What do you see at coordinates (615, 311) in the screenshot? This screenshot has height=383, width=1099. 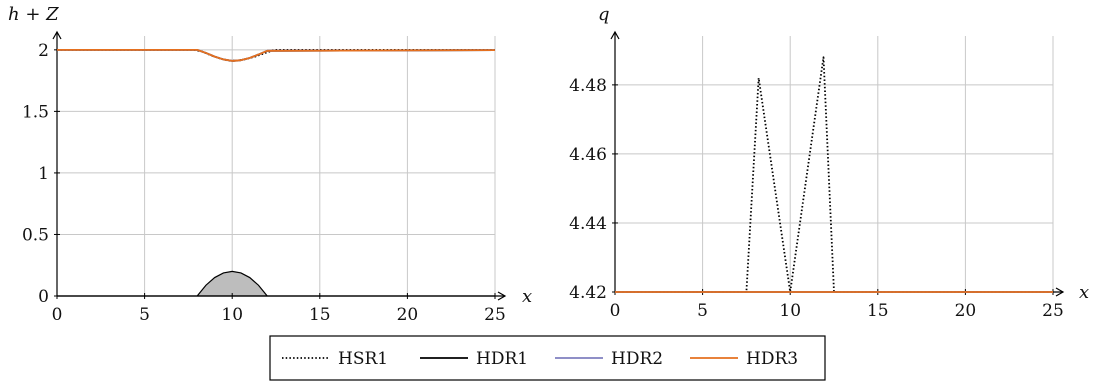 I see `right-x-tick-label-0: 0` at bounding box center [615, 311].